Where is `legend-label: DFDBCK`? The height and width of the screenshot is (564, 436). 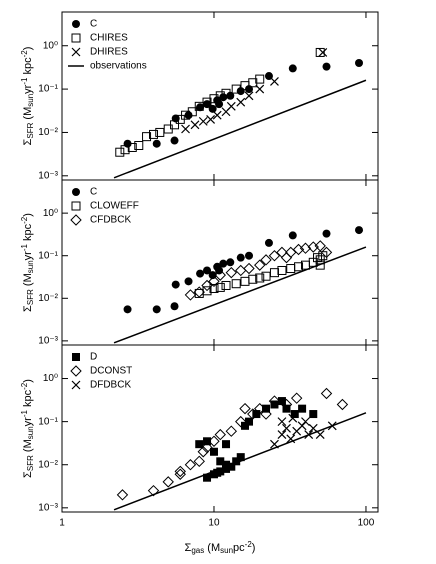
legend-label: DFDBCK is located at coordinates (110, 385).